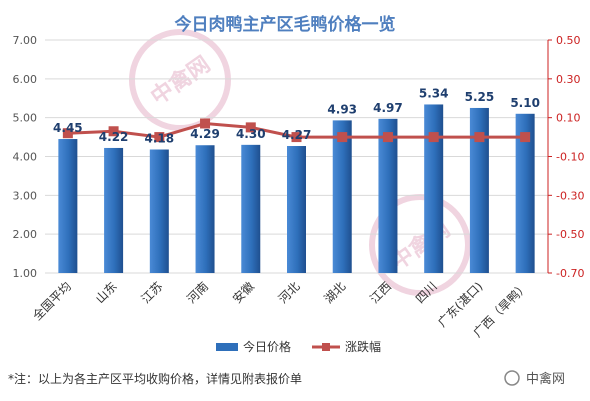  What do you see at coordinates (363, 346) in the screenshot?
I see `legend-line-label: 涨跌幅` at bounding box center [363, 346].